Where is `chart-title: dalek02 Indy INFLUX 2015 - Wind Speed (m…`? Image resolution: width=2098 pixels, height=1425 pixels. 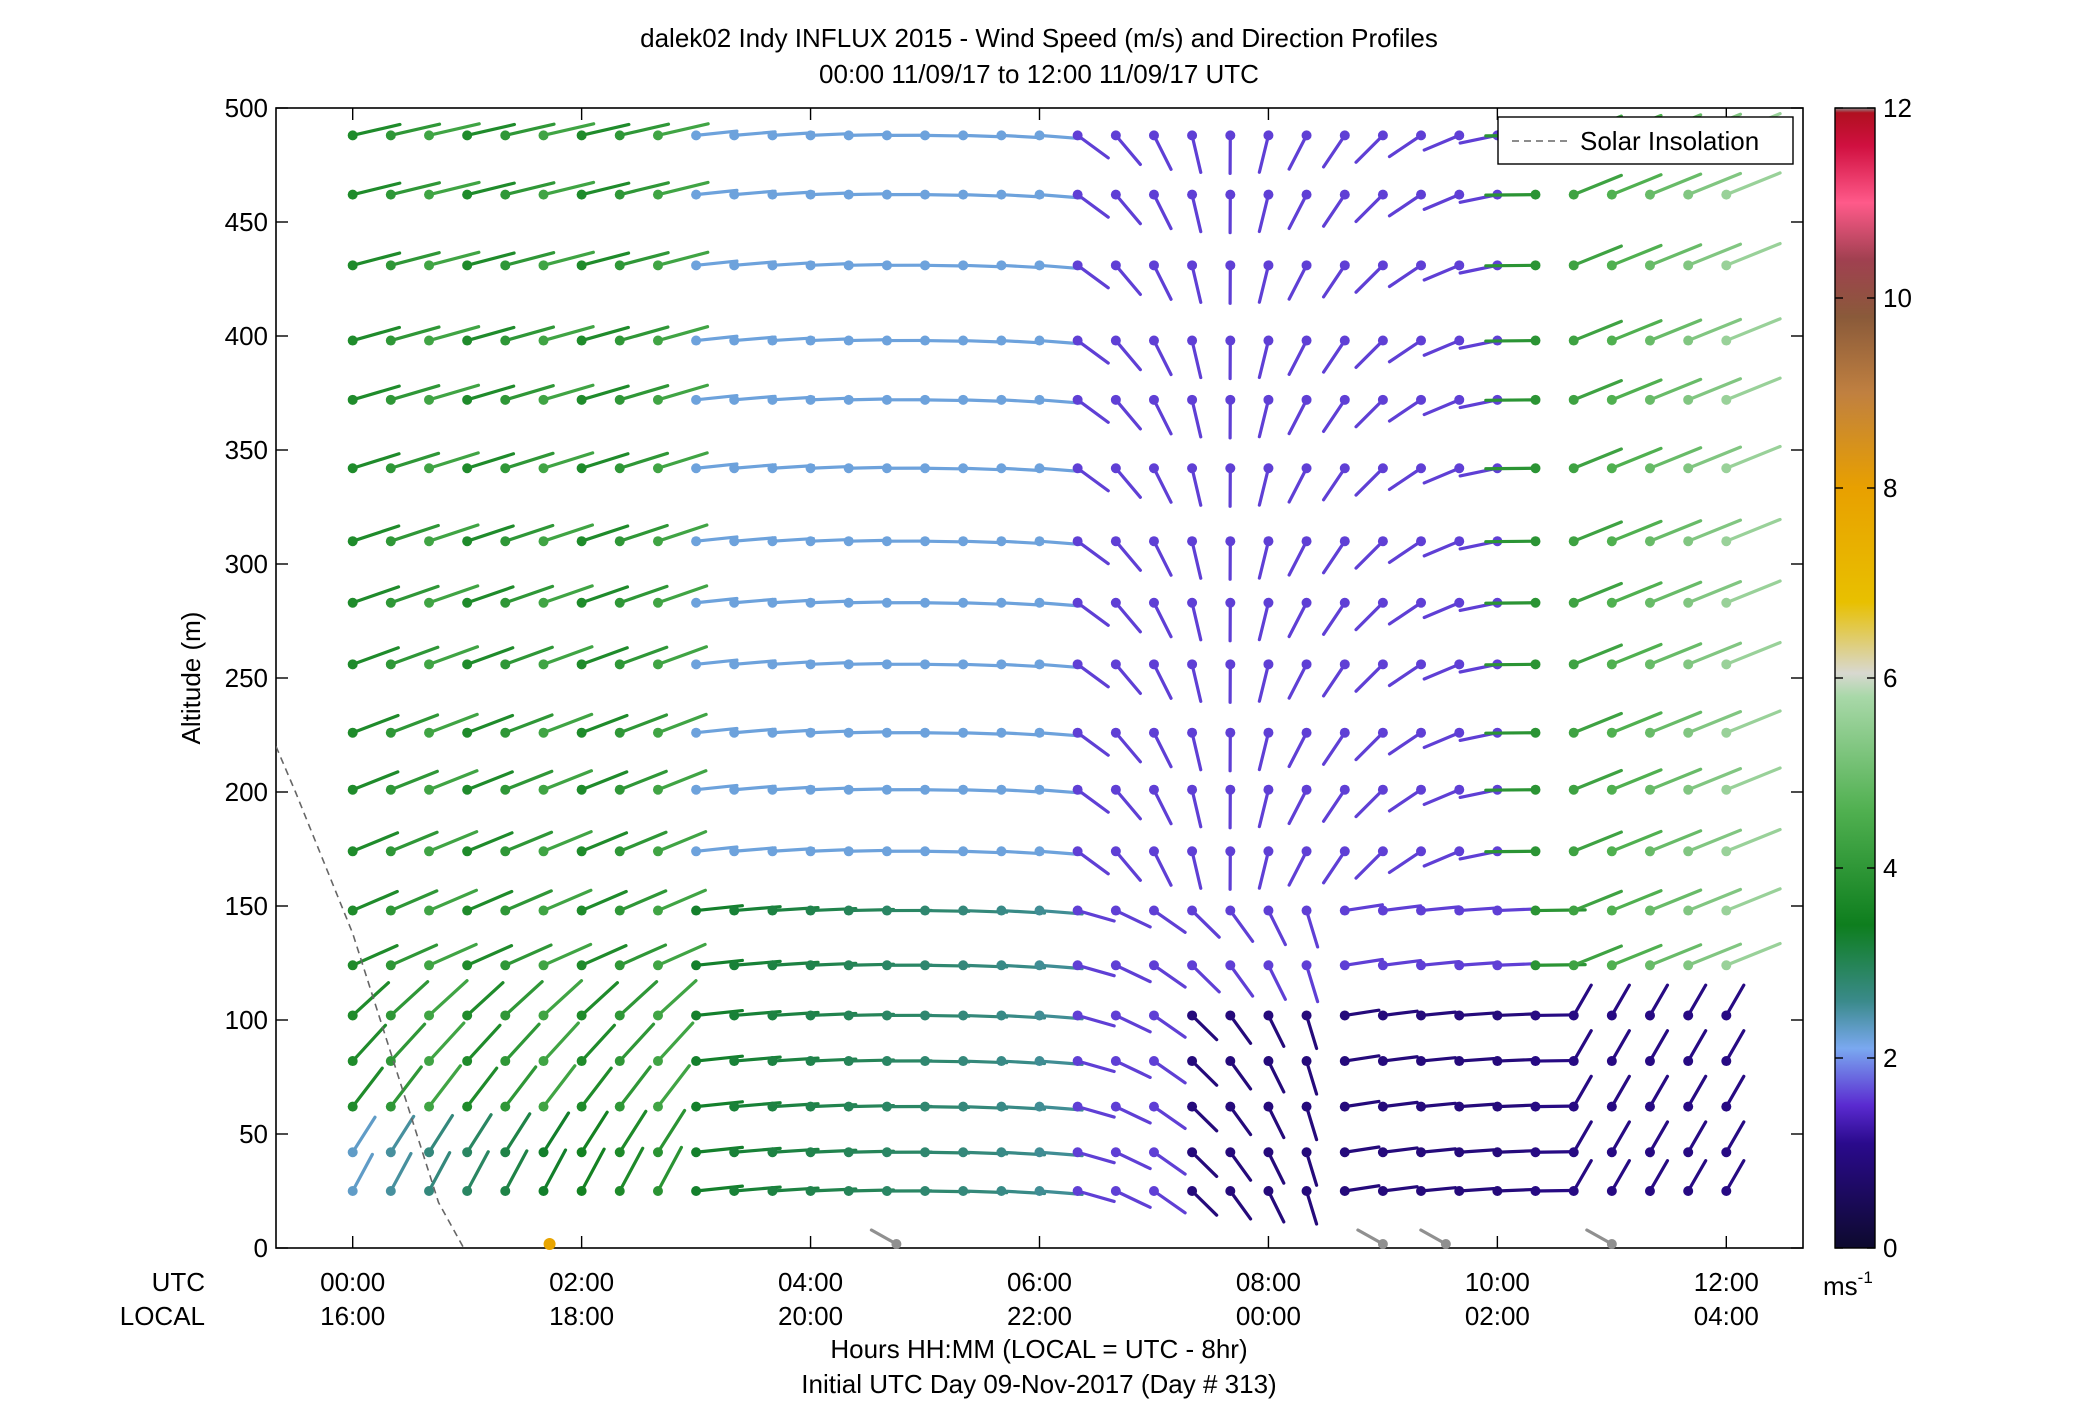 chart-title: dalek02 Indy INFLUX 2015 - Wind Speed (m… is located at coordinates (1039, 38).